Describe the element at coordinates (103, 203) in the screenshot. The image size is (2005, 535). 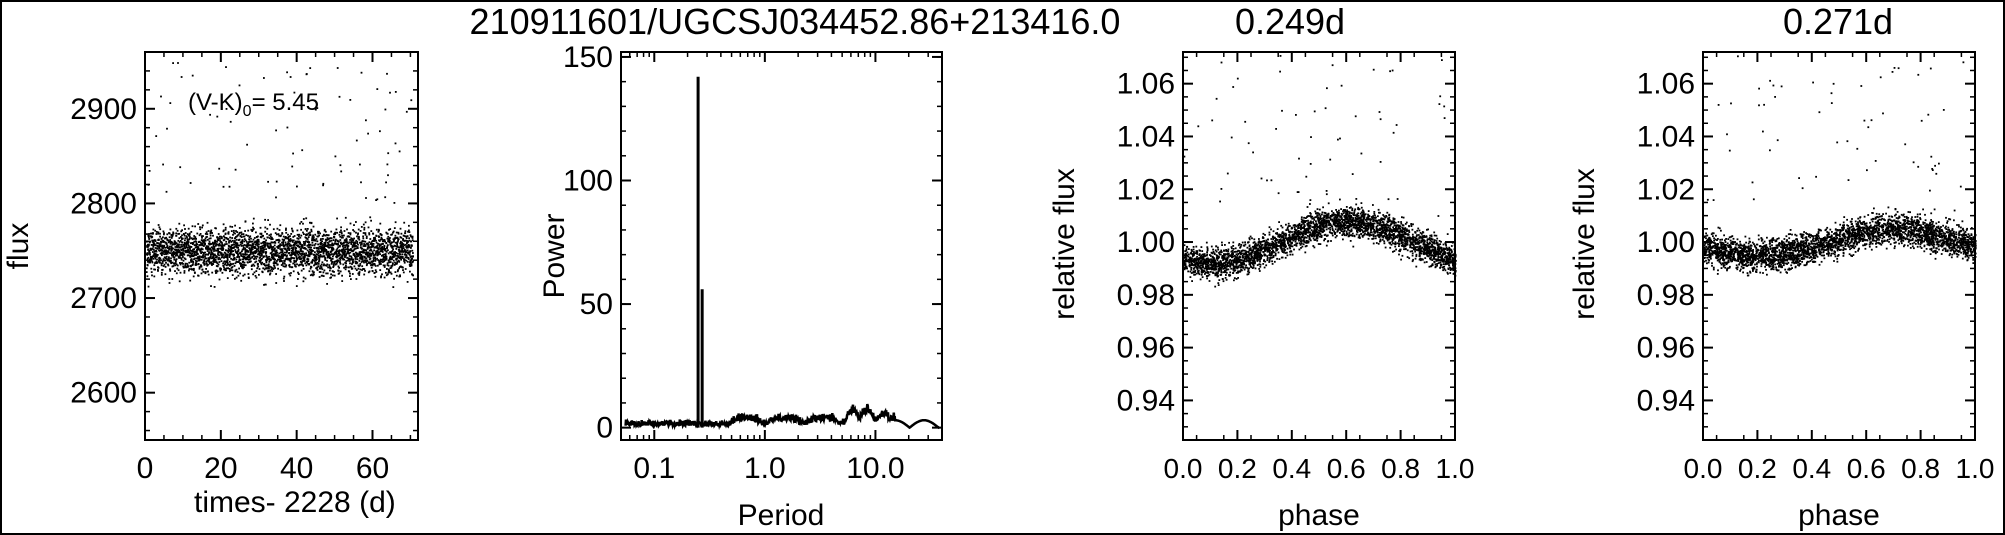
I see `y-tick-label: 2800` at that location.